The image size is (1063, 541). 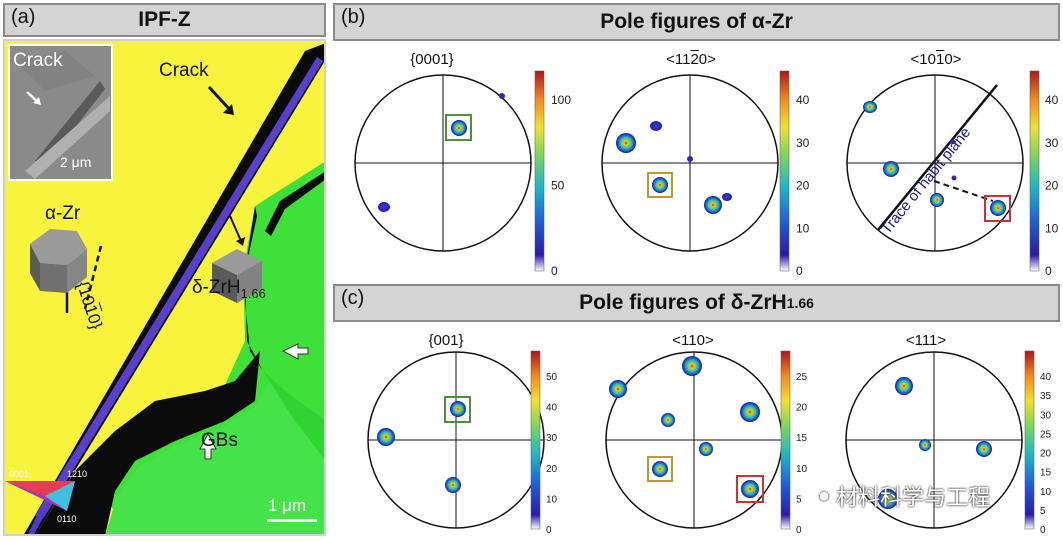 What do you see at coordinates (803, 143) in the screenshot?
I see `colorbar-b-1-tick-30: 30` at bounding box center [803, 143].